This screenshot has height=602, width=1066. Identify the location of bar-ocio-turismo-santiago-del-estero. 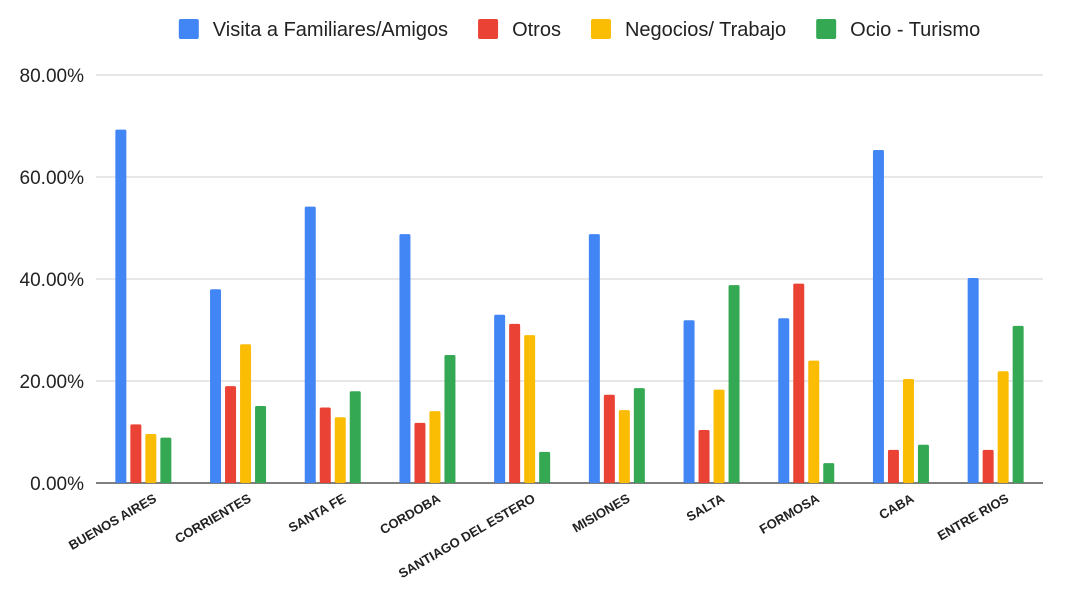
(545, 467).